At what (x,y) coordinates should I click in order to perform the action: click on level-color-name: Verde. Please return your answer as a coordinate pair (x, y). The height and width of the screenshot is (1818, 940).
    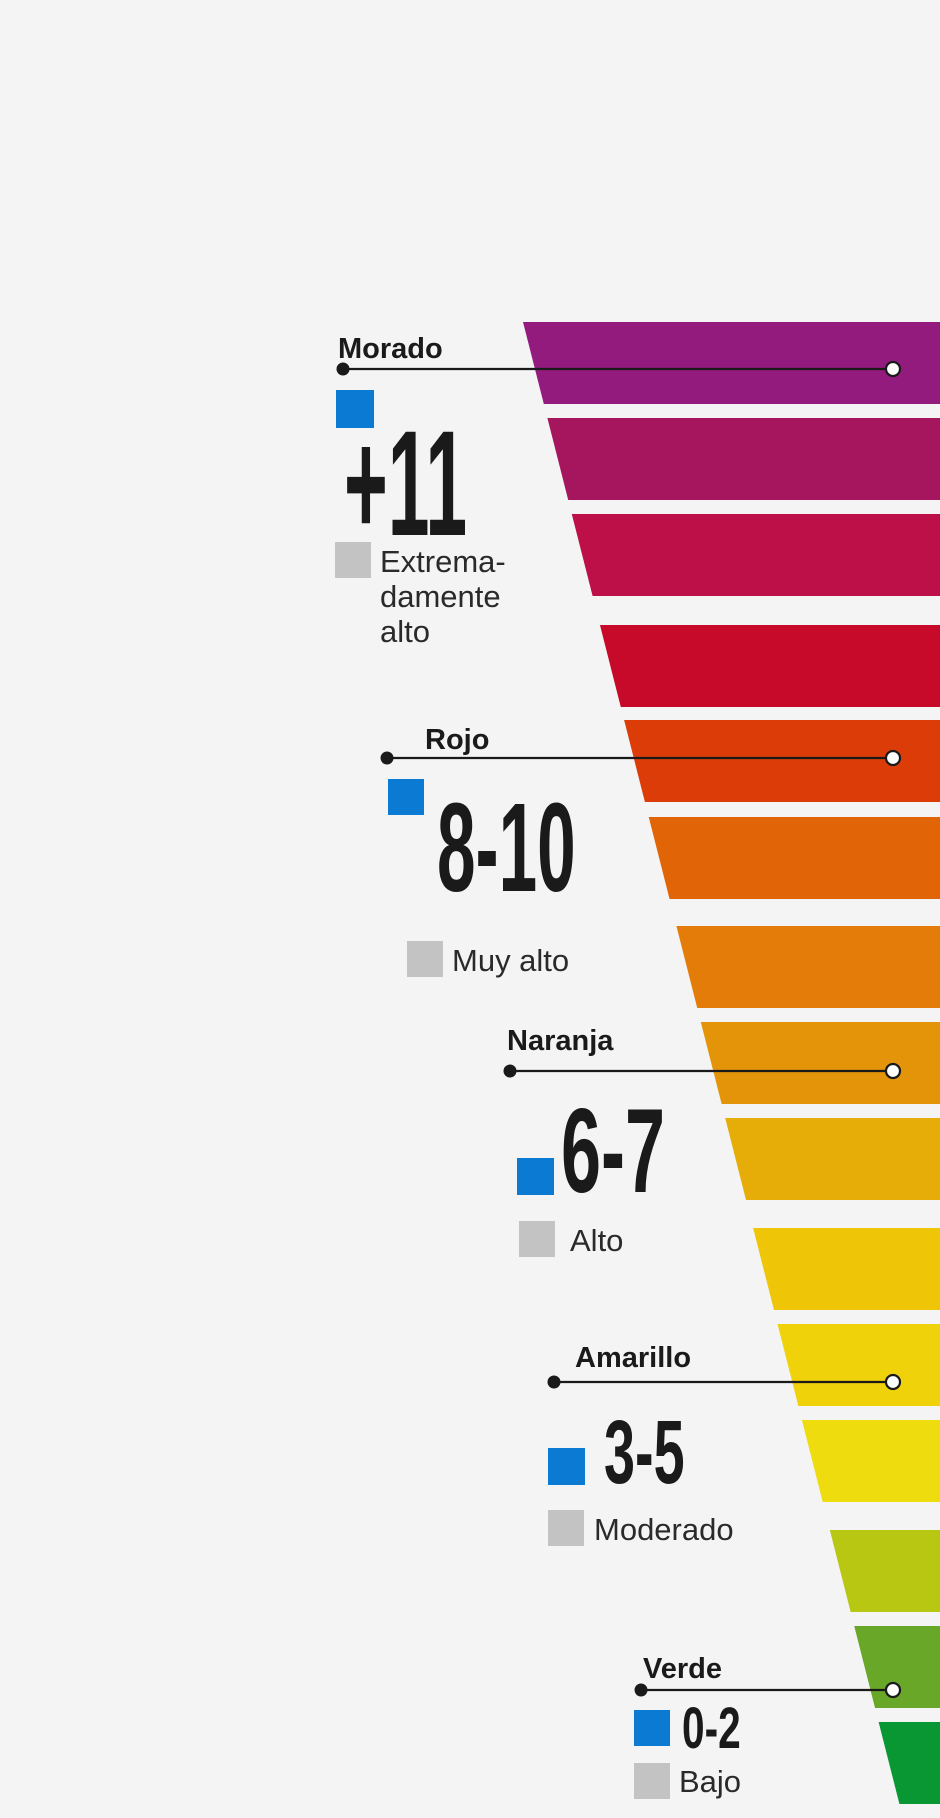
    Looking at the image, I should click on (682, 1669).